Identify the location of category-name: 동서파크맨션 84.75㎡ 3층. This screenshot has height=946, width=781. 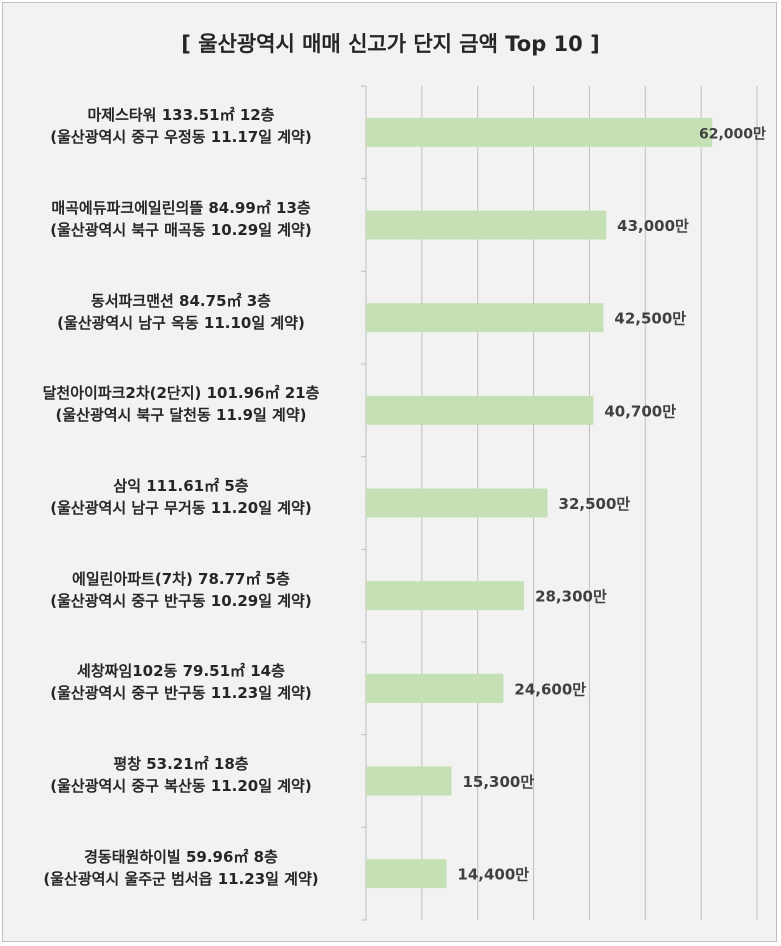
(181, 300).